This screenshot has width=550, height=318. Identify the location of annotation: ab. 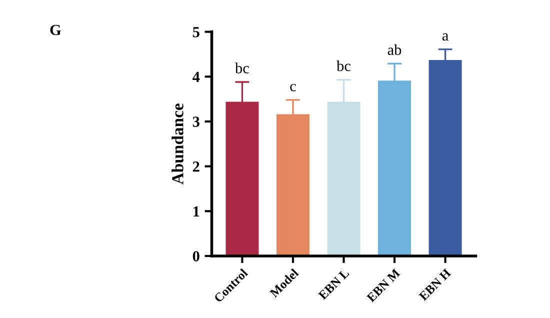
(395, 49).